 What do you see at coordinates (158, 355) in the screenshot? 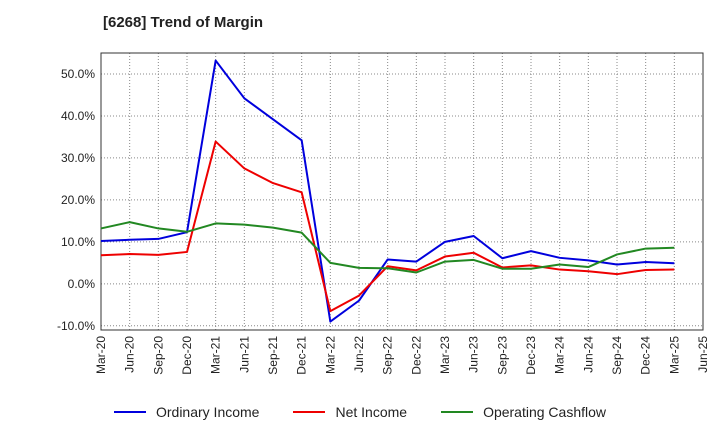
I see `x-tick-label: Sep-20` at bounding box center [158, 355].